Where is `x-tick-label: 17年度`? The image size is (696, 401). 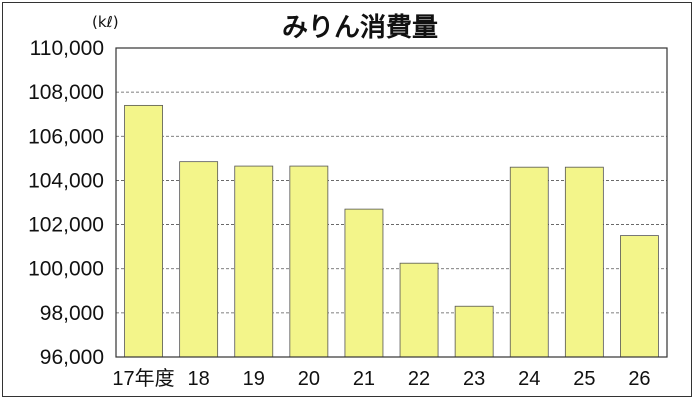 x-tick-label: 17年度 is located at coordinates (143, 378).